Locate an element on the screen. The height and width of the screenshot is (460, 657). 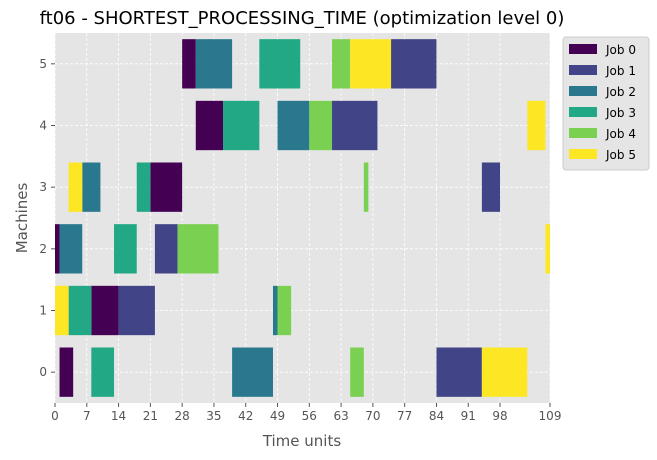
x-tick-label: 21 is located at coordinates (150, 416).